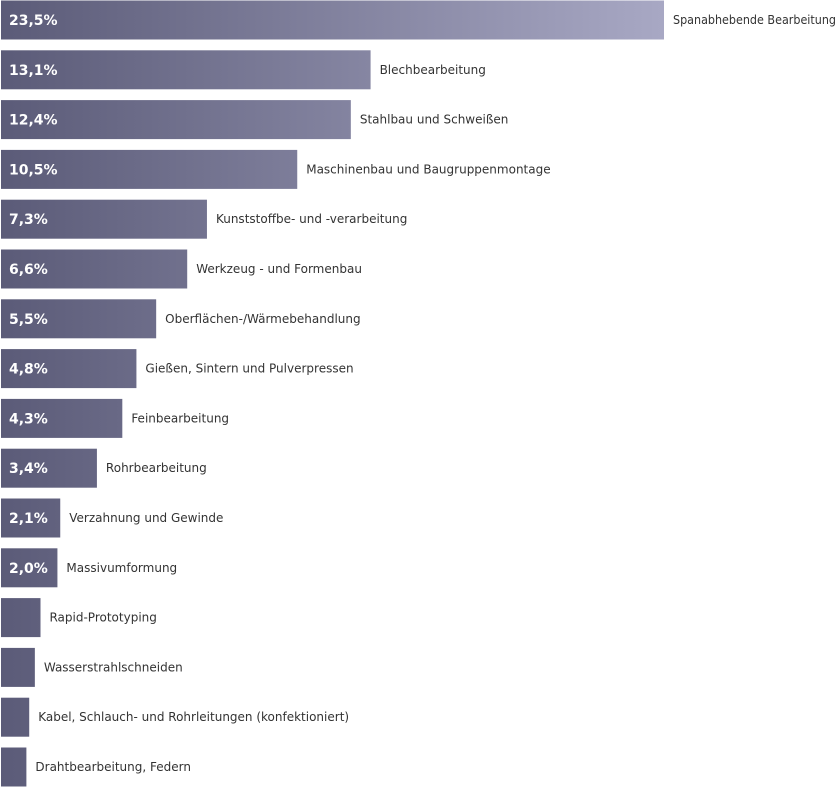  What do you see at coordinates (28, 270) in the screenshot?
I see `bar-value-label: 6,6%` at bounding box center [28, 270].